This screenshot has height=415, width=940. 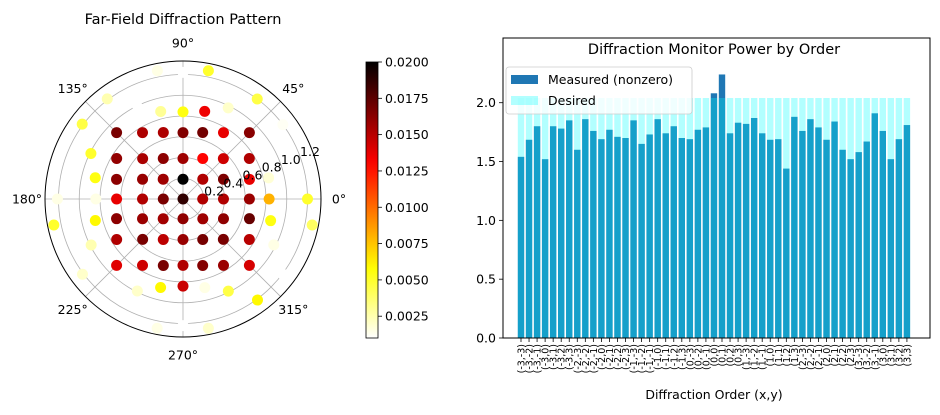 I want to click on x-tick-label: (2,1), so click(x=835, y=355).